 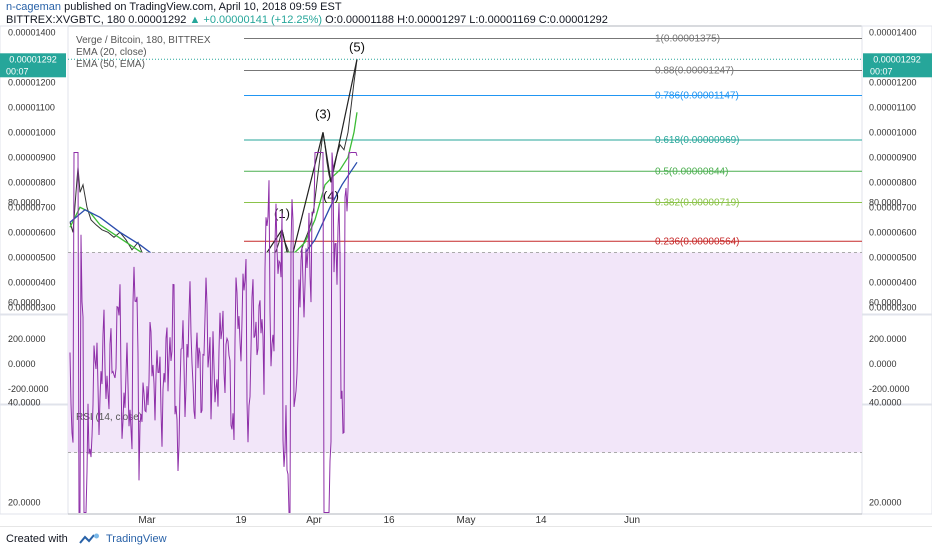 What do you see at coordinates (33, 65) in the screenshot?
I see `price-badge-left` at bounding box center [33, 65].